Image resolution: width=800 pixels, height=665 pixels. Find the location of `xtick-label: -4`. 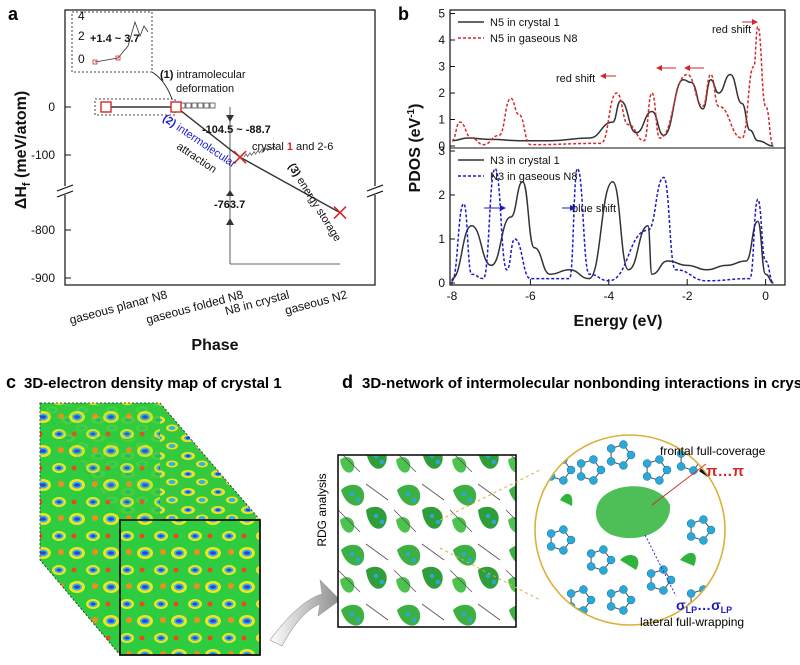

xtick-label: -4 is located at coordinates (608, 296).